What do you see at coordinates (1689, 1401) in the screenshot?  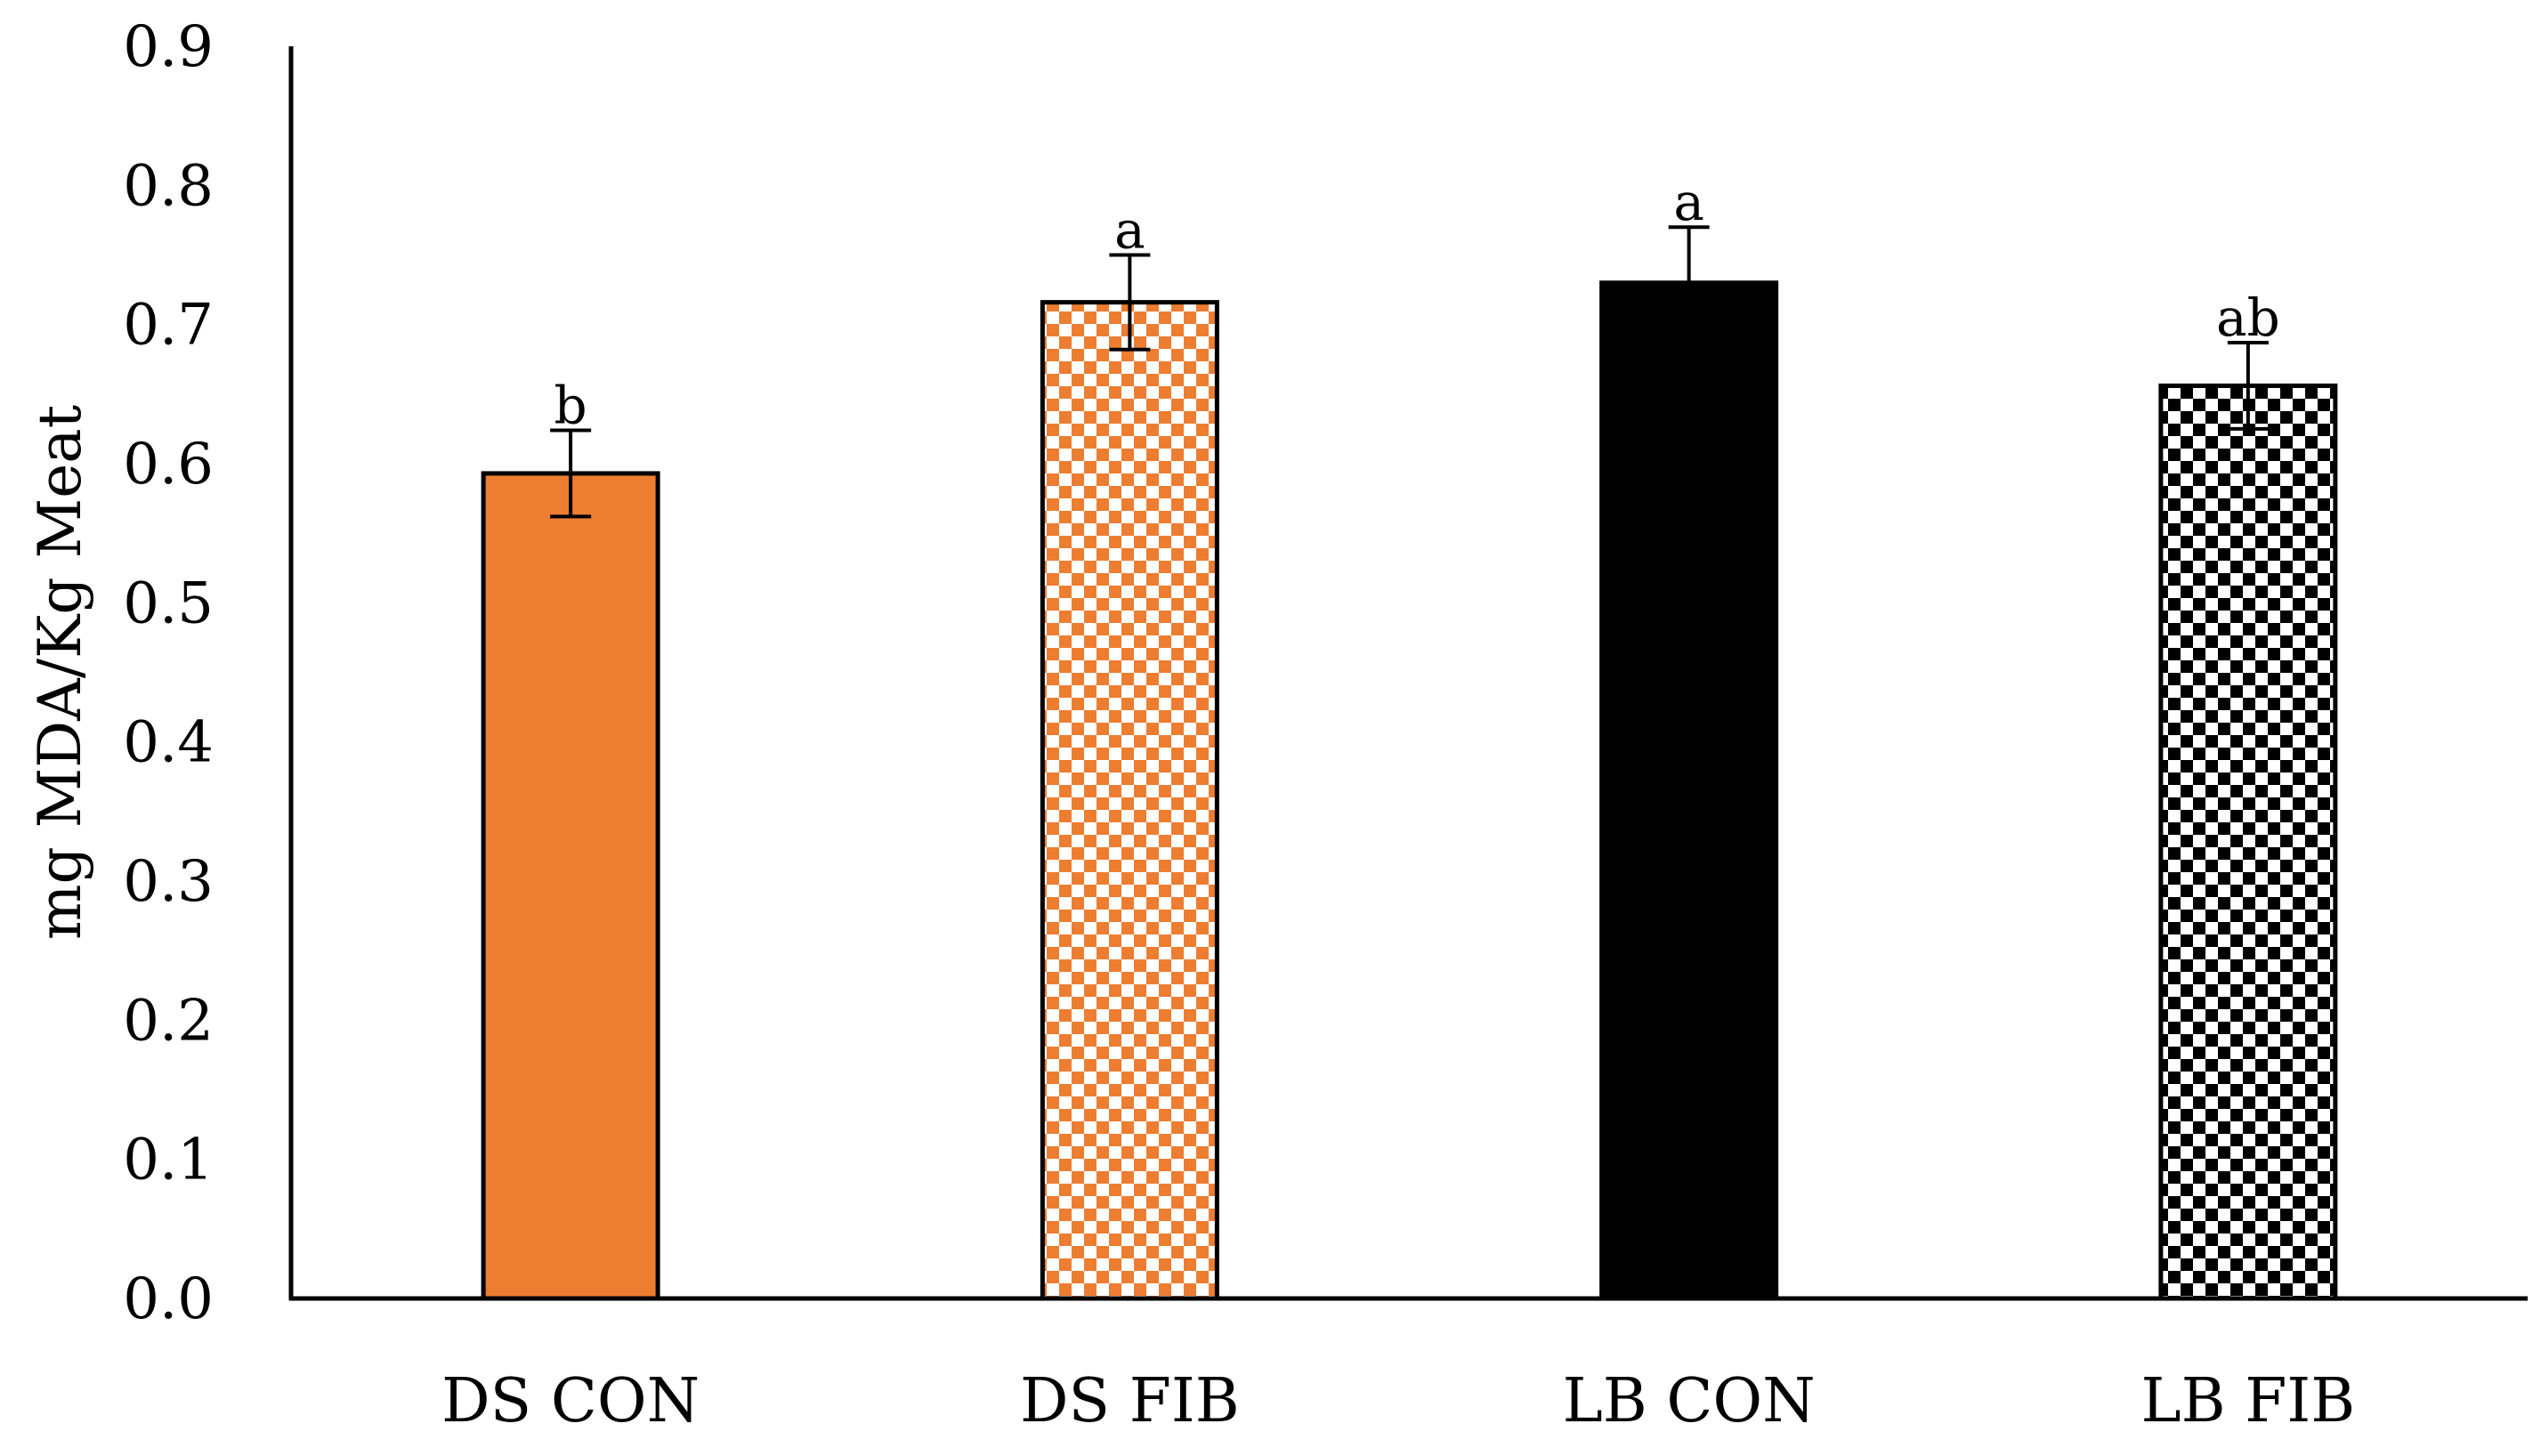 I see `category-label: LB CON` at bounding box center [1689, 1401].